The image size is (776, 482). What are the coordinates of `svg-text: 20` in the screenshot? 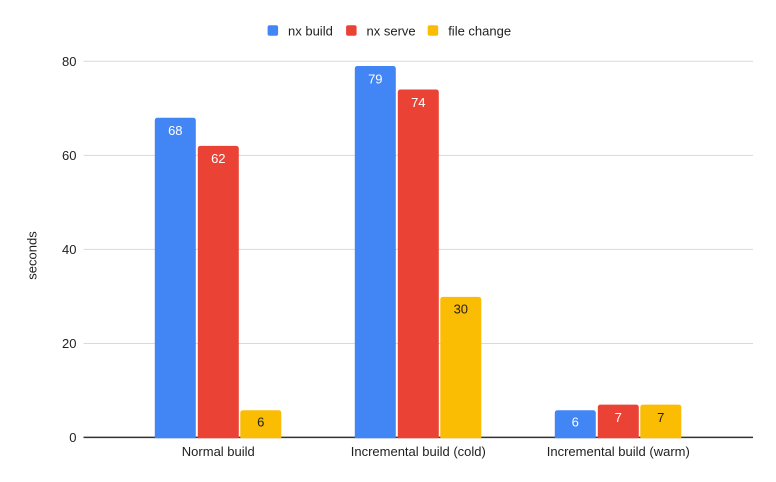 It's located at (69, 343).